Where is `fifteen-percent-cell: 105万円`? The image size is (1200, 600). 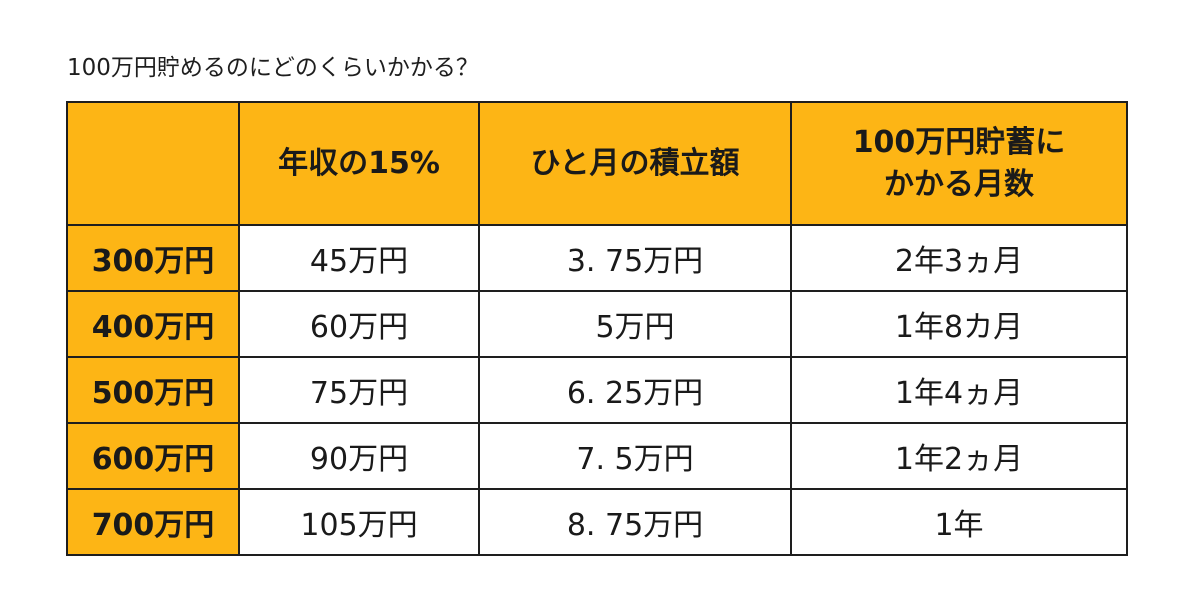 fifteen-percent-cell: 105万円 is located at coordinates (359, 522).